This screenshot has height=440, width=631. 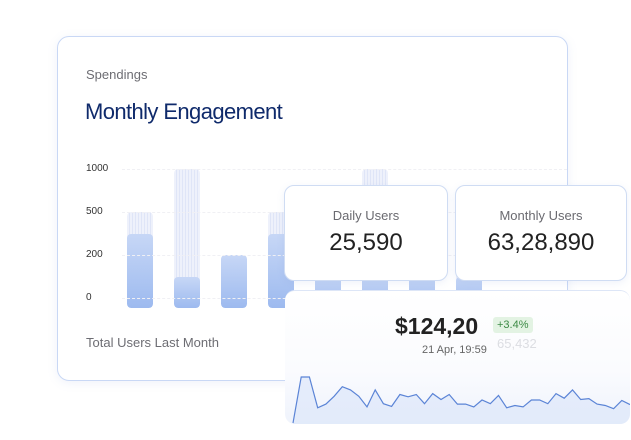 I want to click on daily-users-value: 25,590, so click(x=366, y=242).